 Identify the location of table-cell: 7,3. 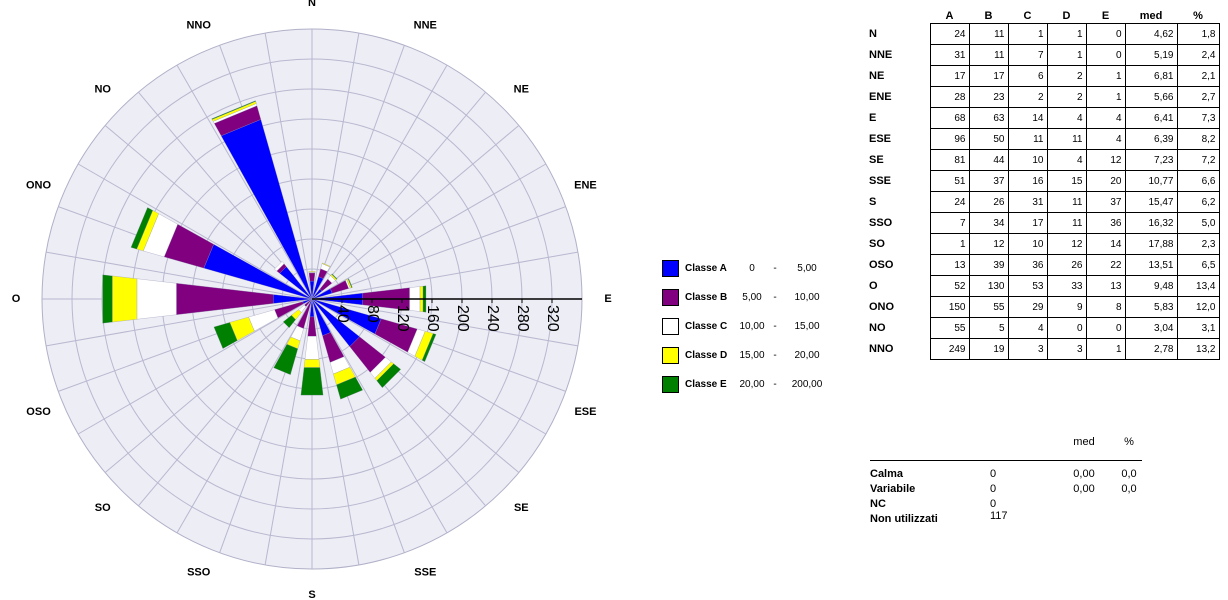
(1198, 118).